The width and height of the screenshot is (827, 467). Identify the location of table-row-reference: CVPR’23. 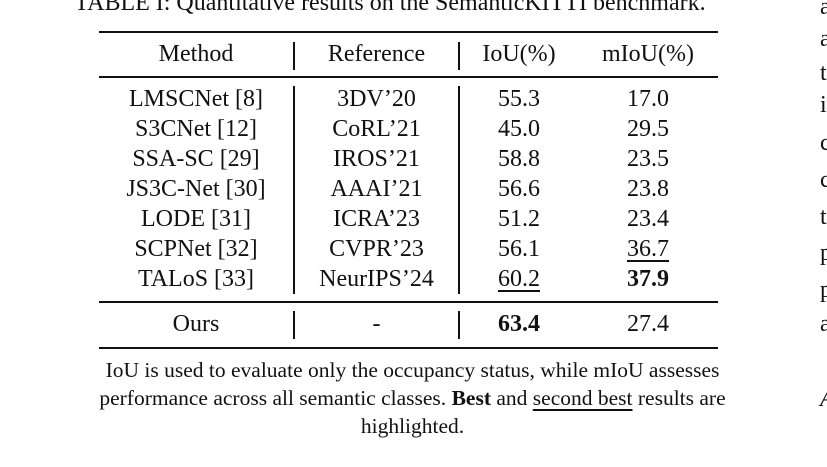
(376, 249).